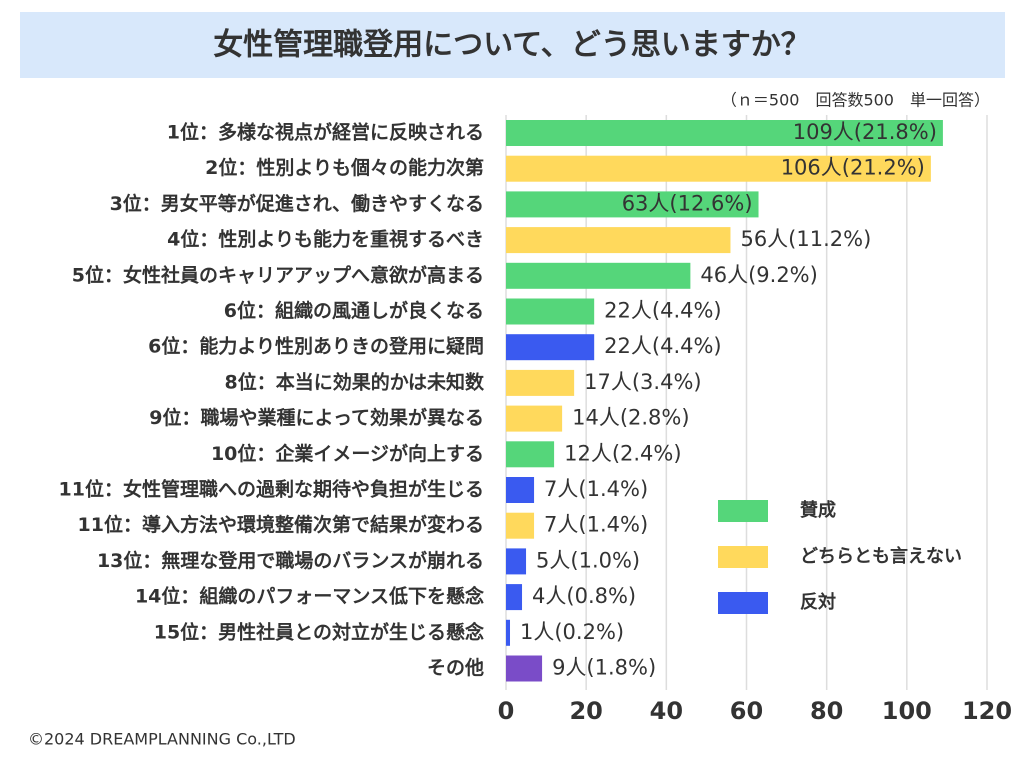 The height and width of the screenshot is (768, 1024). Describe the element at coordinates (344, 167) in the screenshot. I see `category-label: 2位：性別よりも個々の能力次第` at that location.